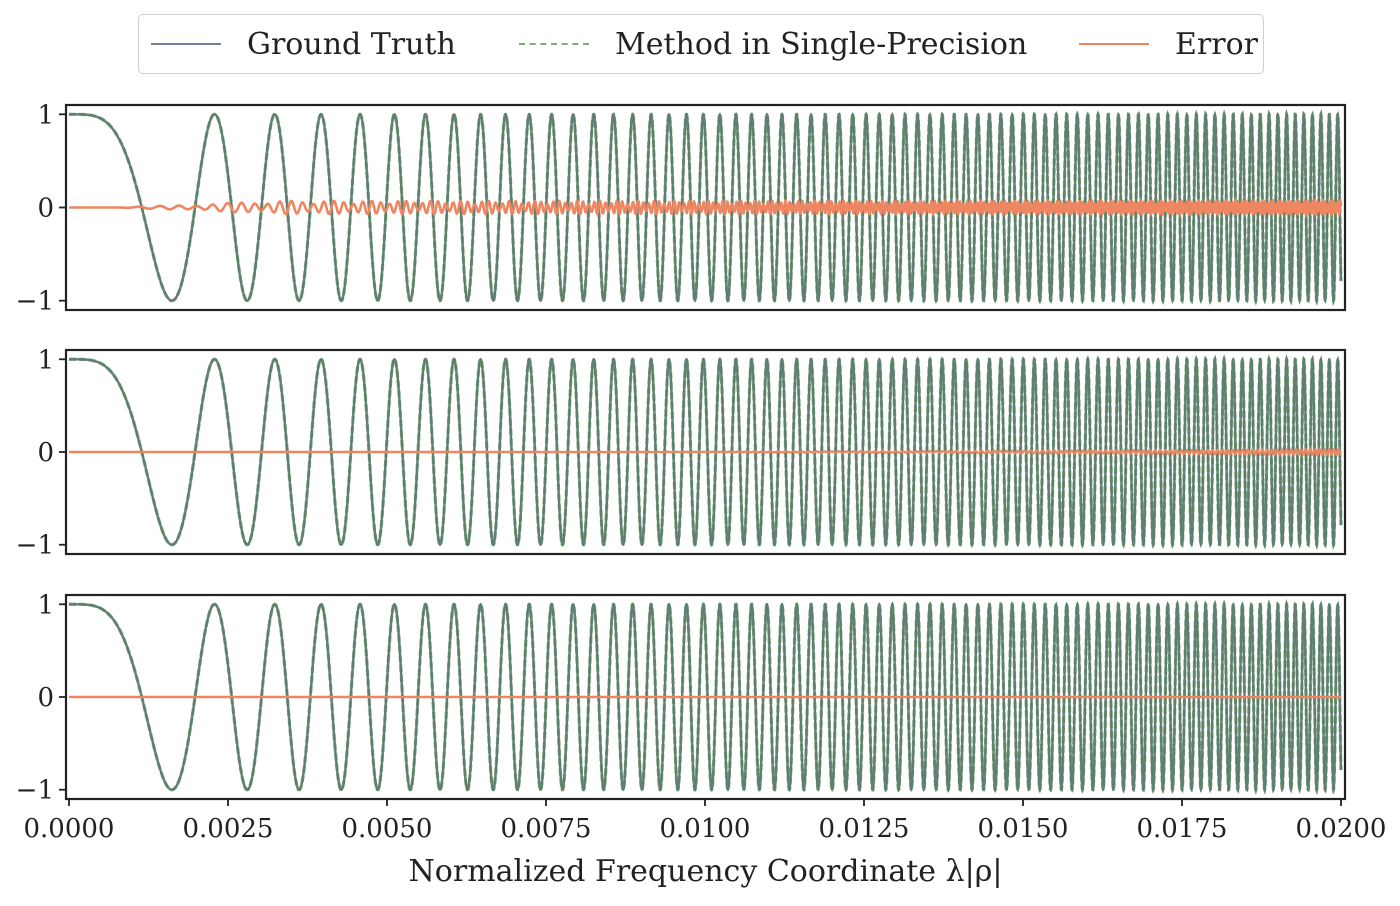 This screenshot has height=906, width=1400. I want to click on x-tick-label: 0.0050, so click(387, 829).